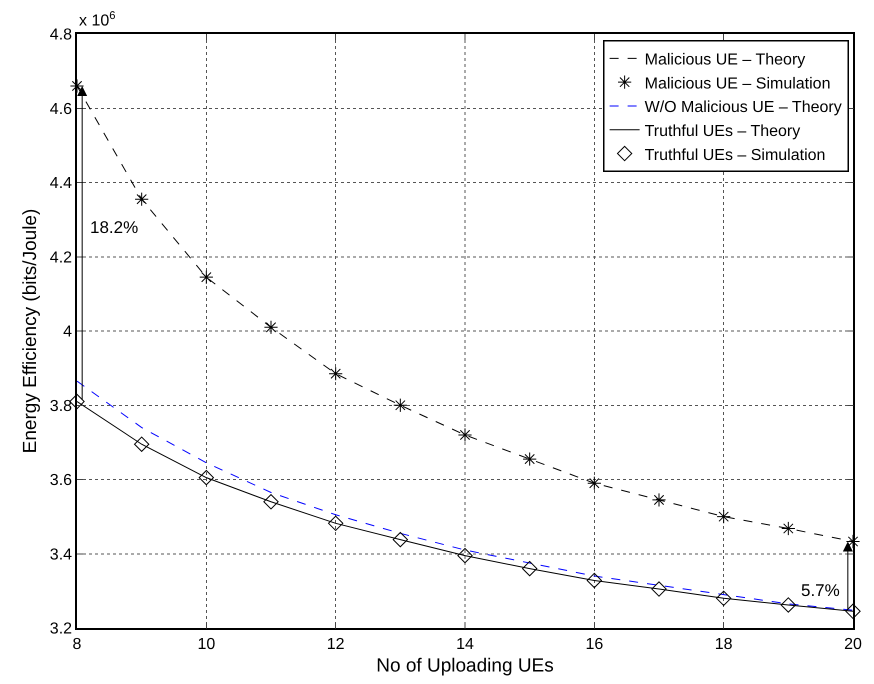 This screenshot has height=684, width=874. Describe the element at coordinates (31, 331) in the screenshot. I see `y-axis-title: Energy Efficiency (bits/Joule)` at that location.